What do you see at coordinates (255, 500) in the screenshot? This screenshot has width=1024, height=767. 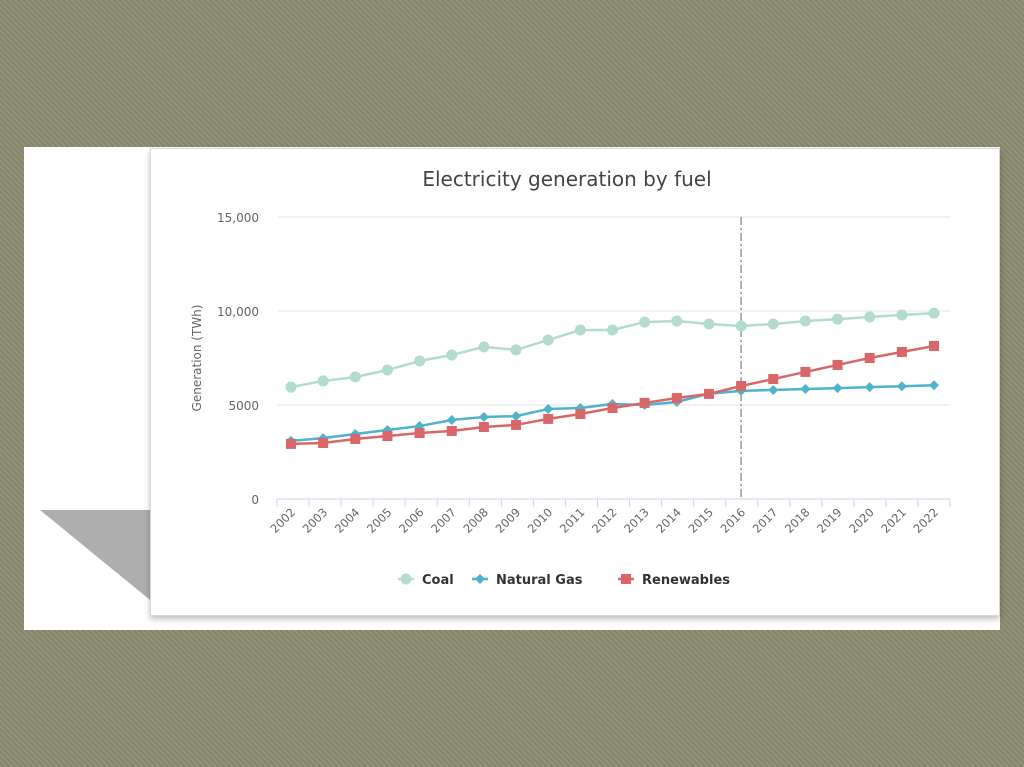 I see `y-tick-label: 0` at bounding box center [255, 500].